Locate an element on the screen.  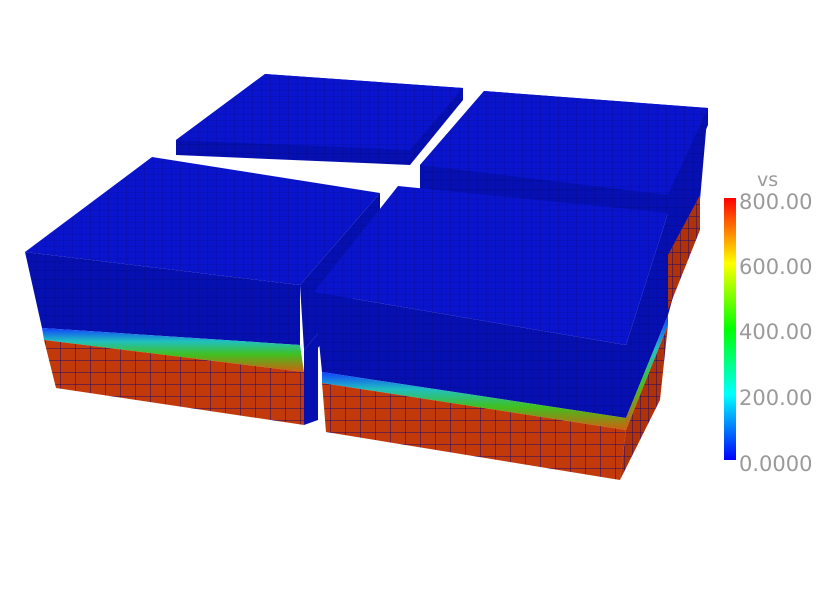
color-legend-label-400: 400.00 is located at coordinates (775, 332).